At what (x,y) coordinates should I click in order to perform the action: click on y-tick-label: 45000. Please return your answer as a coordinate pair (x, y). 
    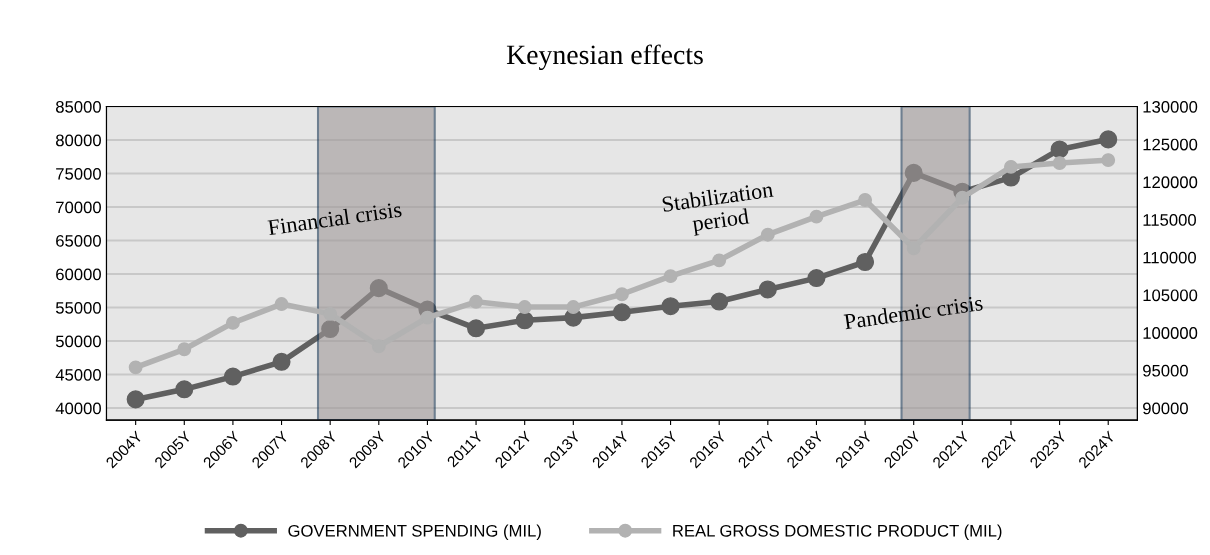
    Looking at the image, I should click on (78, 374).